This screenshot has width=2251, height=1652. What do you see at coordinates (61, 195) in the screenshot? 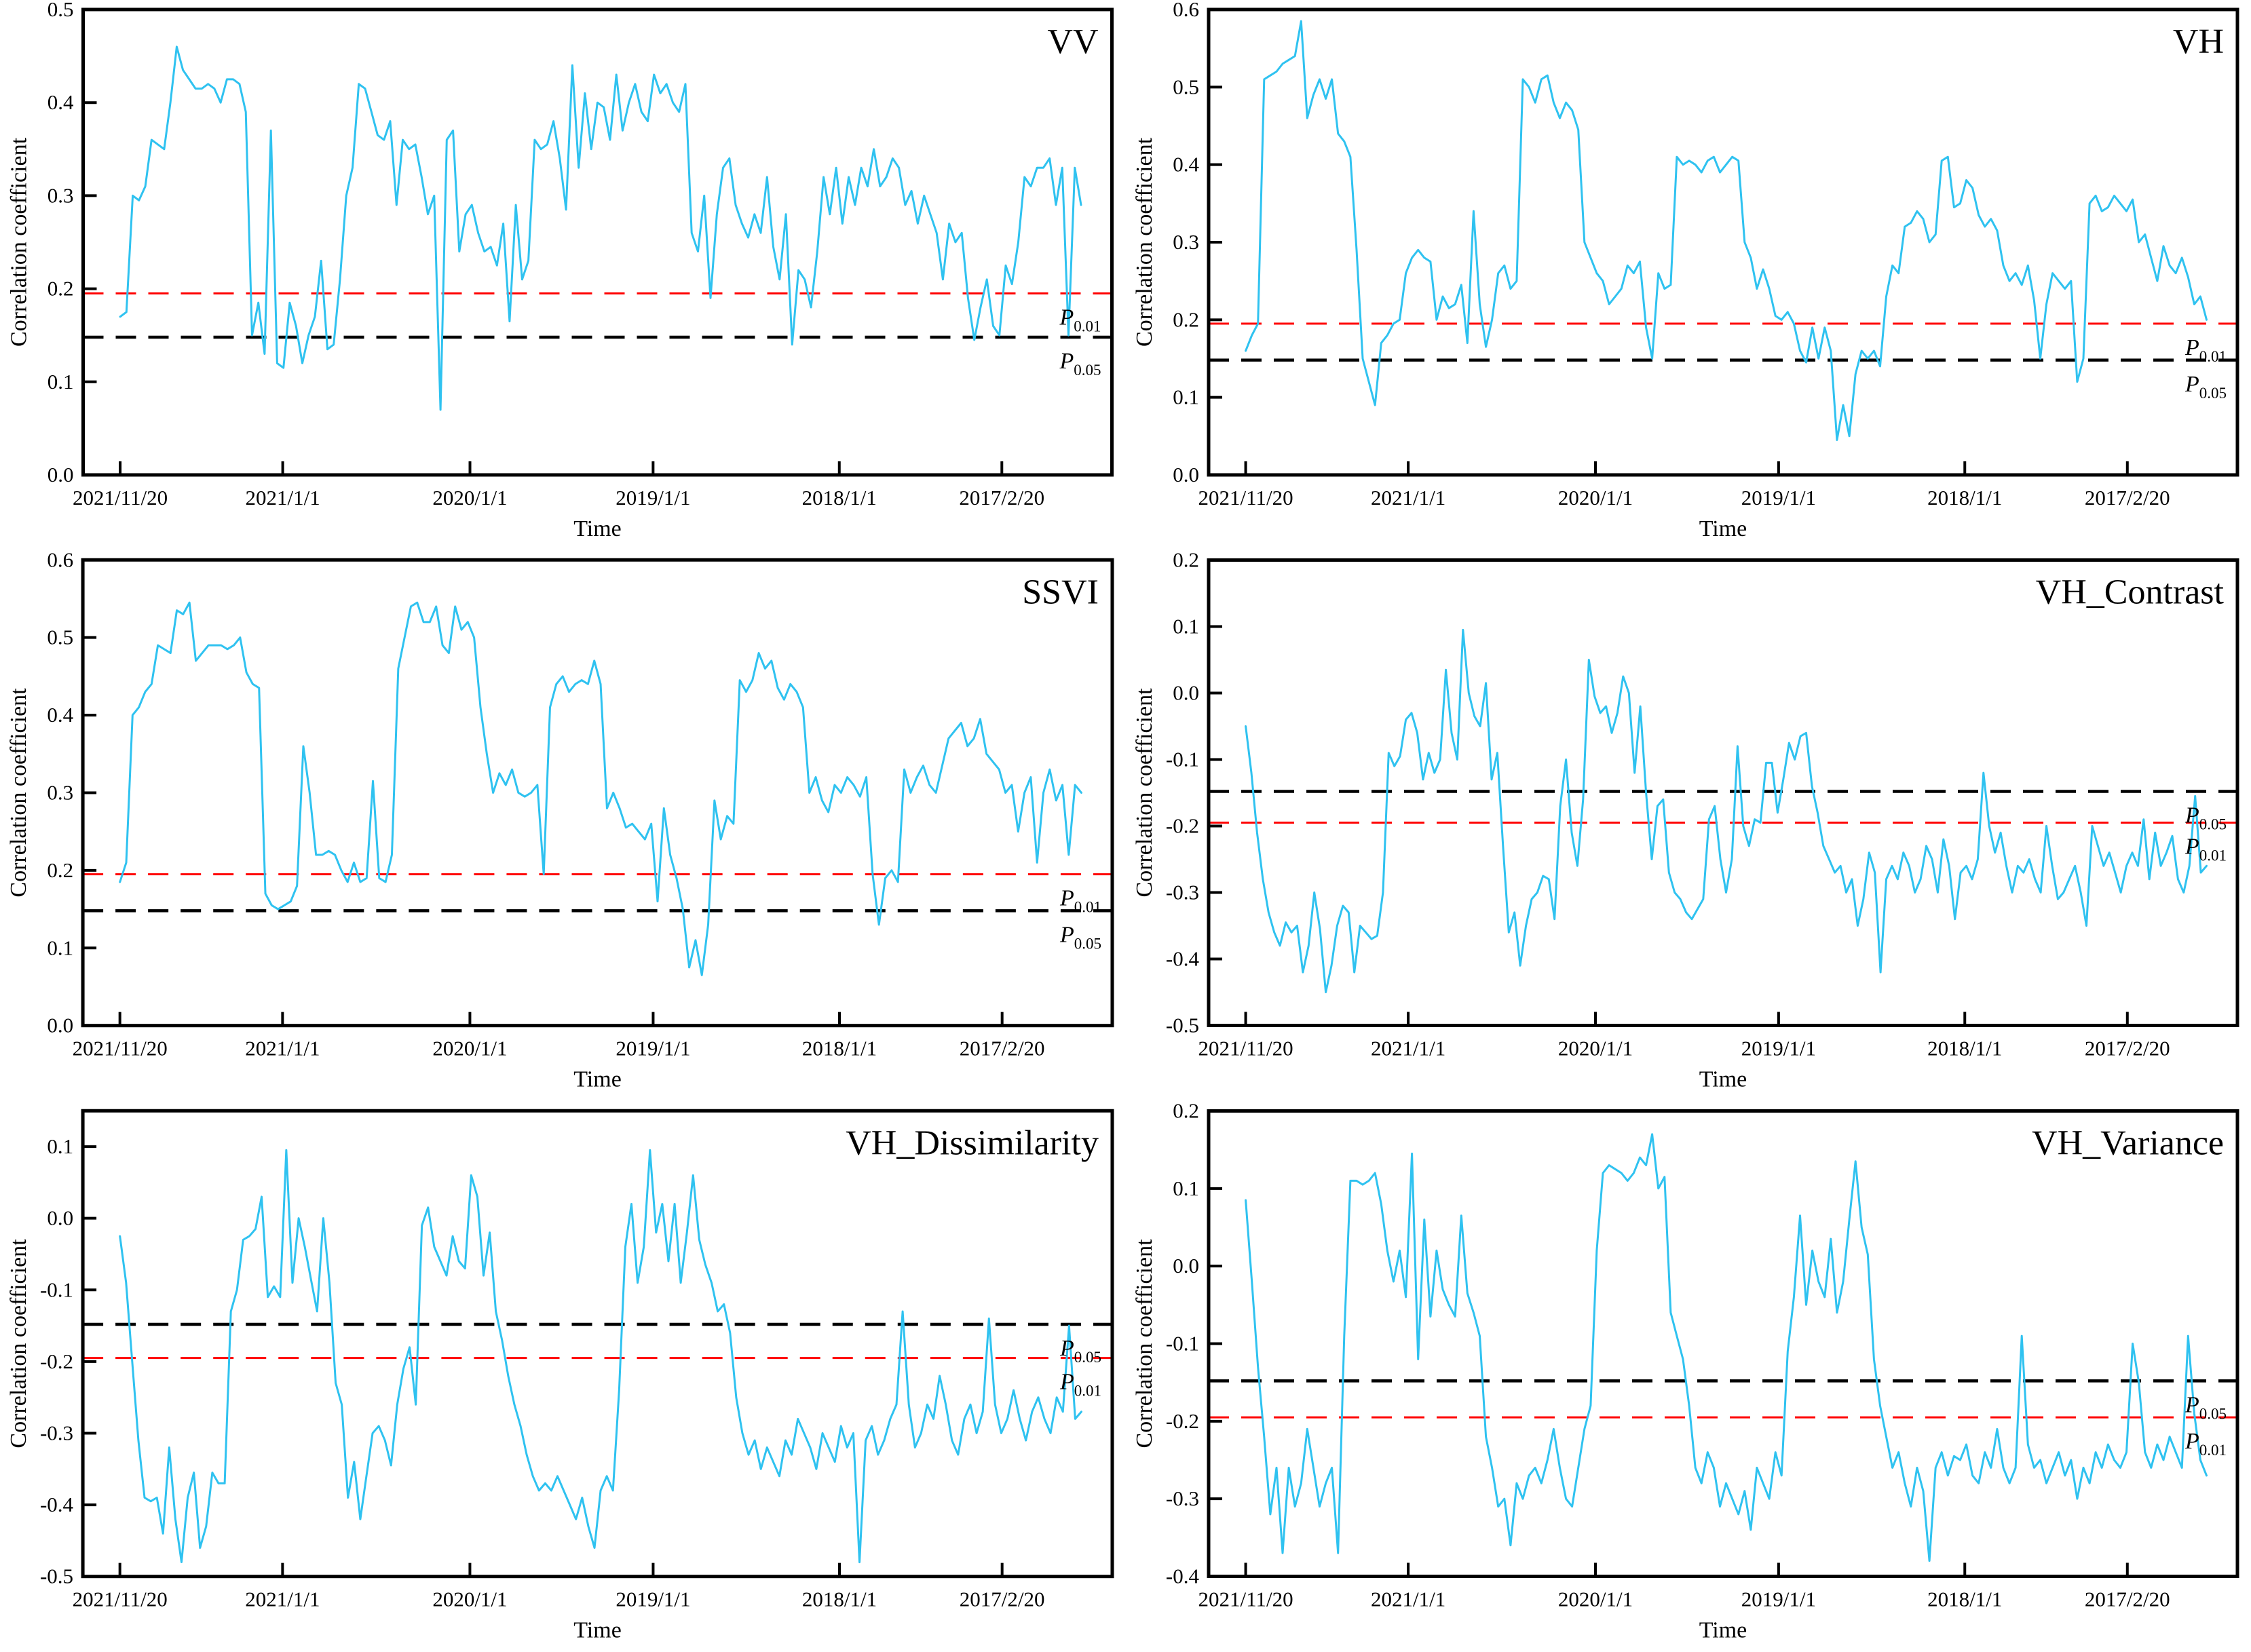
I see `y-tick-label: 0.3` at bounding box center [61, 195].